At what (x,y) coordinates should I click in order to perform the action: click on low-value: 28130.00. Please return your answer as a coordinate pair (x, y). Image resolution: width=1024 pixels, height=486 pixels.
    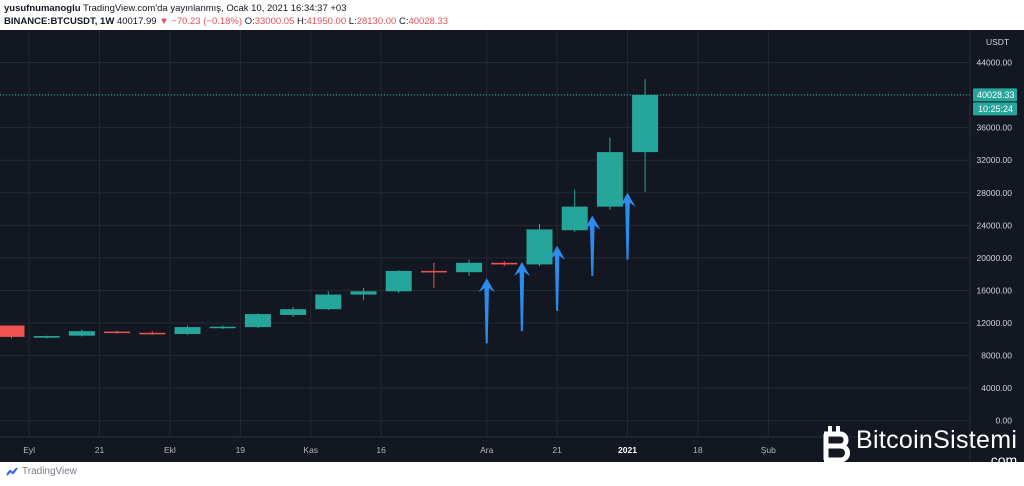
    Looking at the image, I should click on (376, 21).